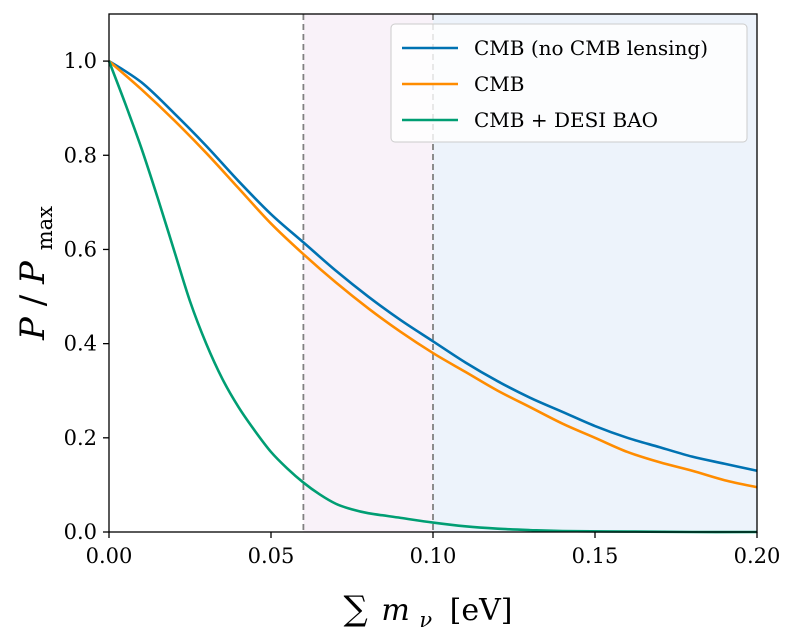 This screenshot has width=796, height=641. Describe the element at coordinates (356, 609) in the screenshot. I see `x-label-sum: ∑` at that location.